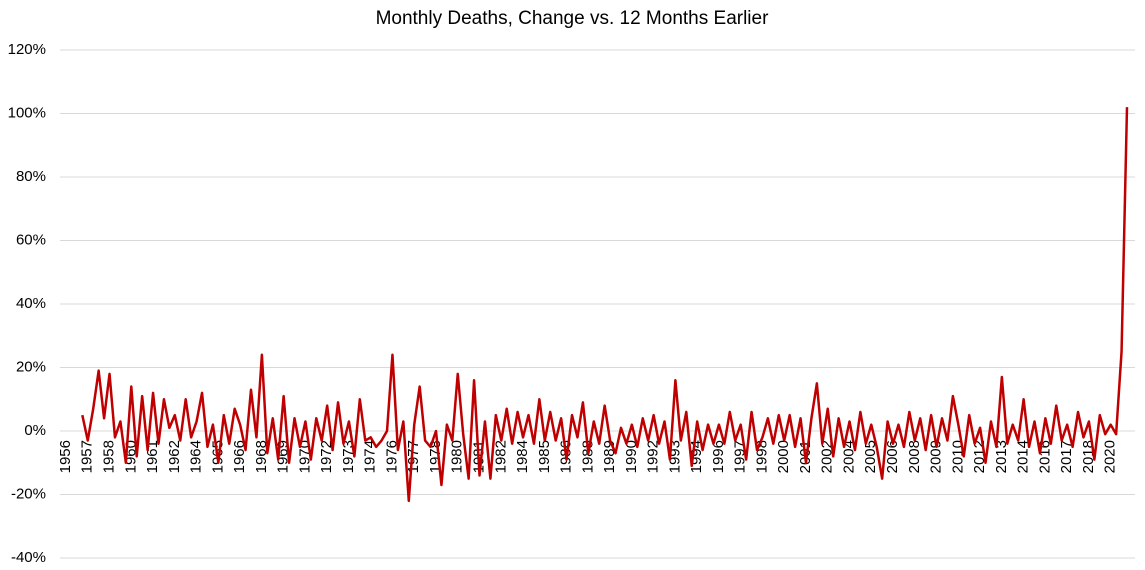 This screenshot has height=570, width=1145. What do you see at coordinates (1066, 456) in the screenshot?
I see `x-tick-label: 2017` at bounding box center [1066, 456].